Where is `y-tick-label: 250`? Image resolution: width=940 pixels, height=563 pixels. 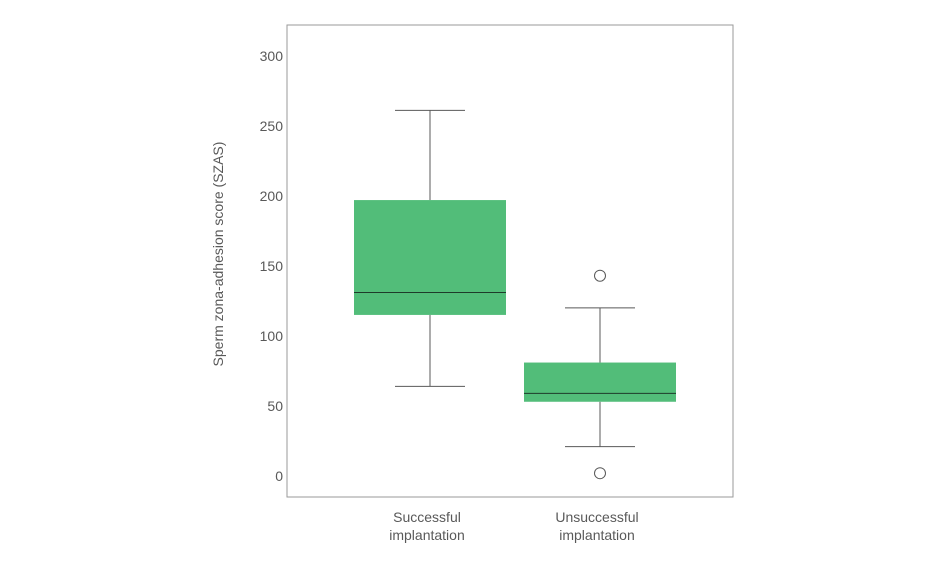
y-tick-label: 250 is located at coordinates (272, 126).